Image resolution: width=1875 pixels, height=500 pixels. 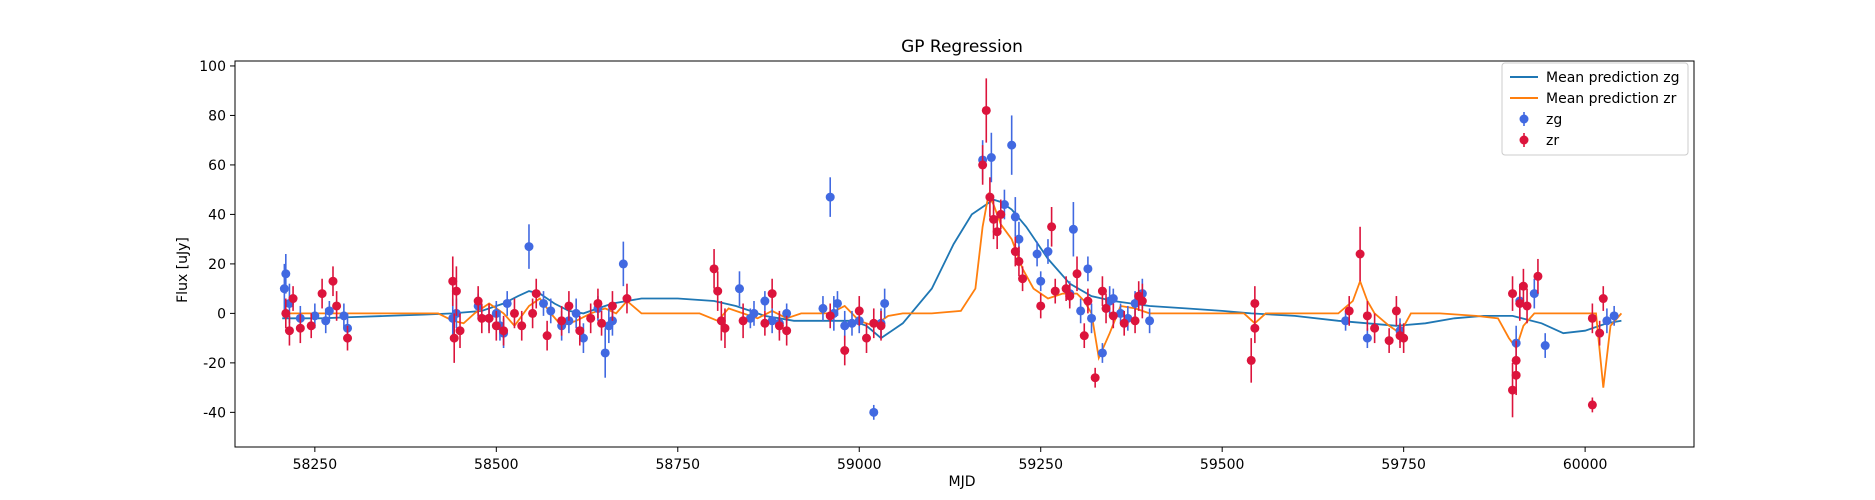 What do you see at coordinates (183, 270) in the screenshot?
I see `y-axis-label: Flux [uJy]` at bounding box center [183, 270].